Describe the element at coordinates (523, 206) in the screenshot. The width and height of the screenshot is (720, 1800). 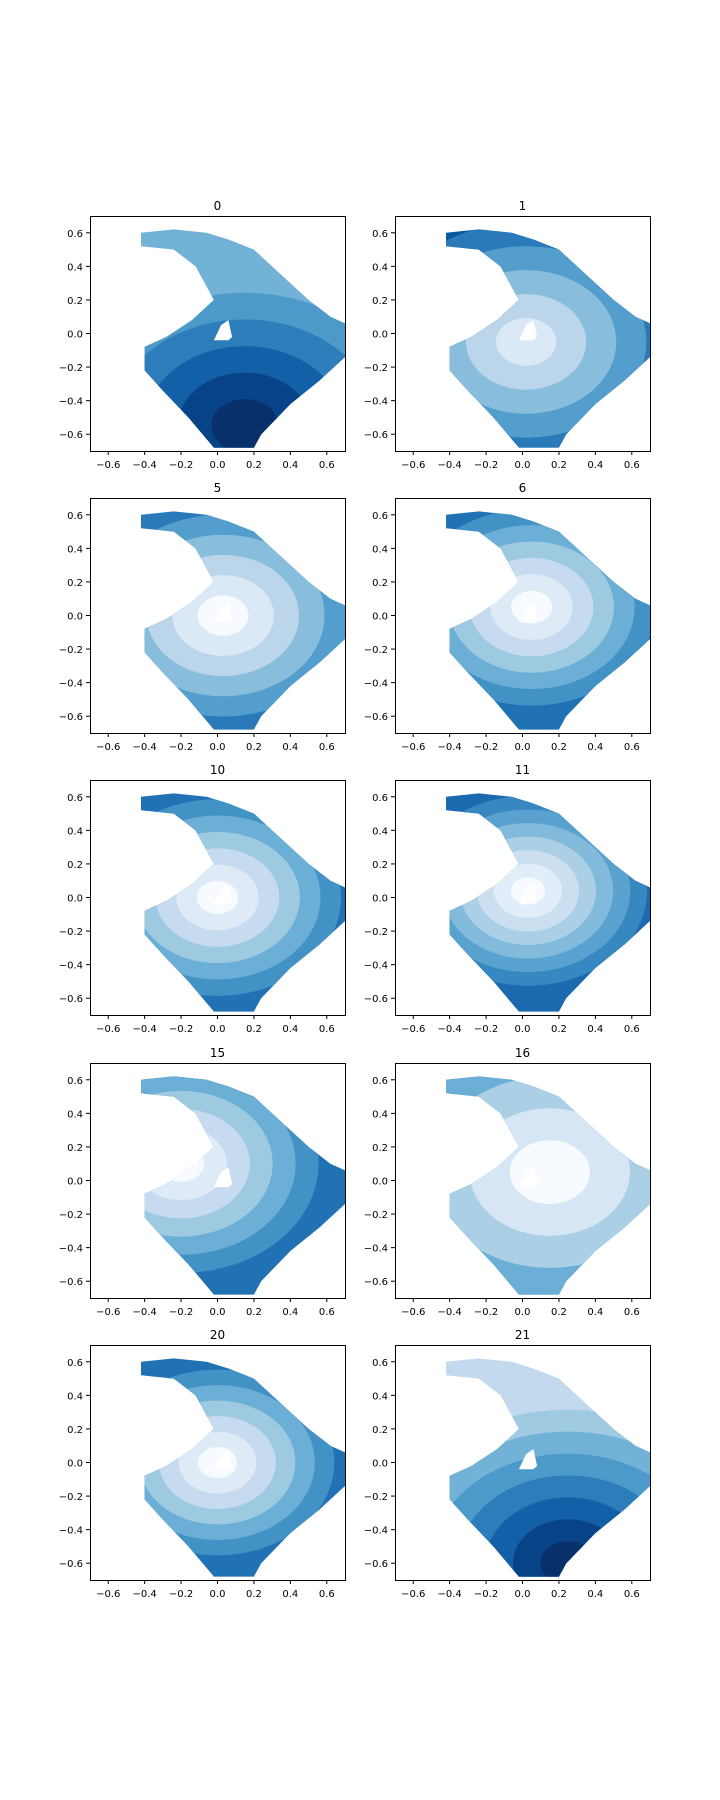
I see `panel-title: 1` at that location.